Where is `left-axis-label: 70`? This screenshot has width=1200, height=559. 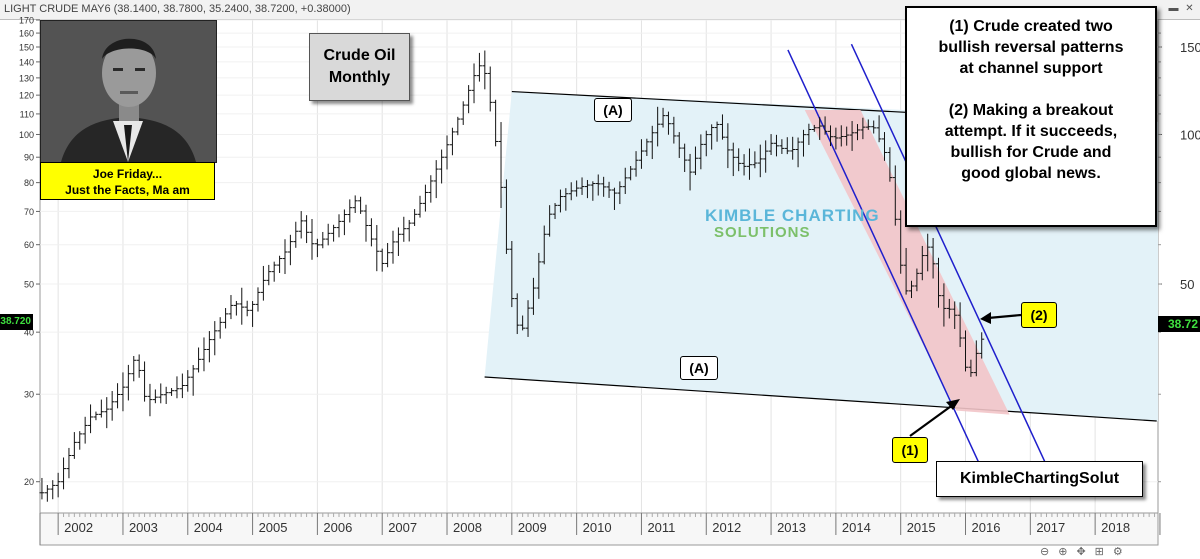
left-axis-label: 70 is located at coordinates (29, 212).